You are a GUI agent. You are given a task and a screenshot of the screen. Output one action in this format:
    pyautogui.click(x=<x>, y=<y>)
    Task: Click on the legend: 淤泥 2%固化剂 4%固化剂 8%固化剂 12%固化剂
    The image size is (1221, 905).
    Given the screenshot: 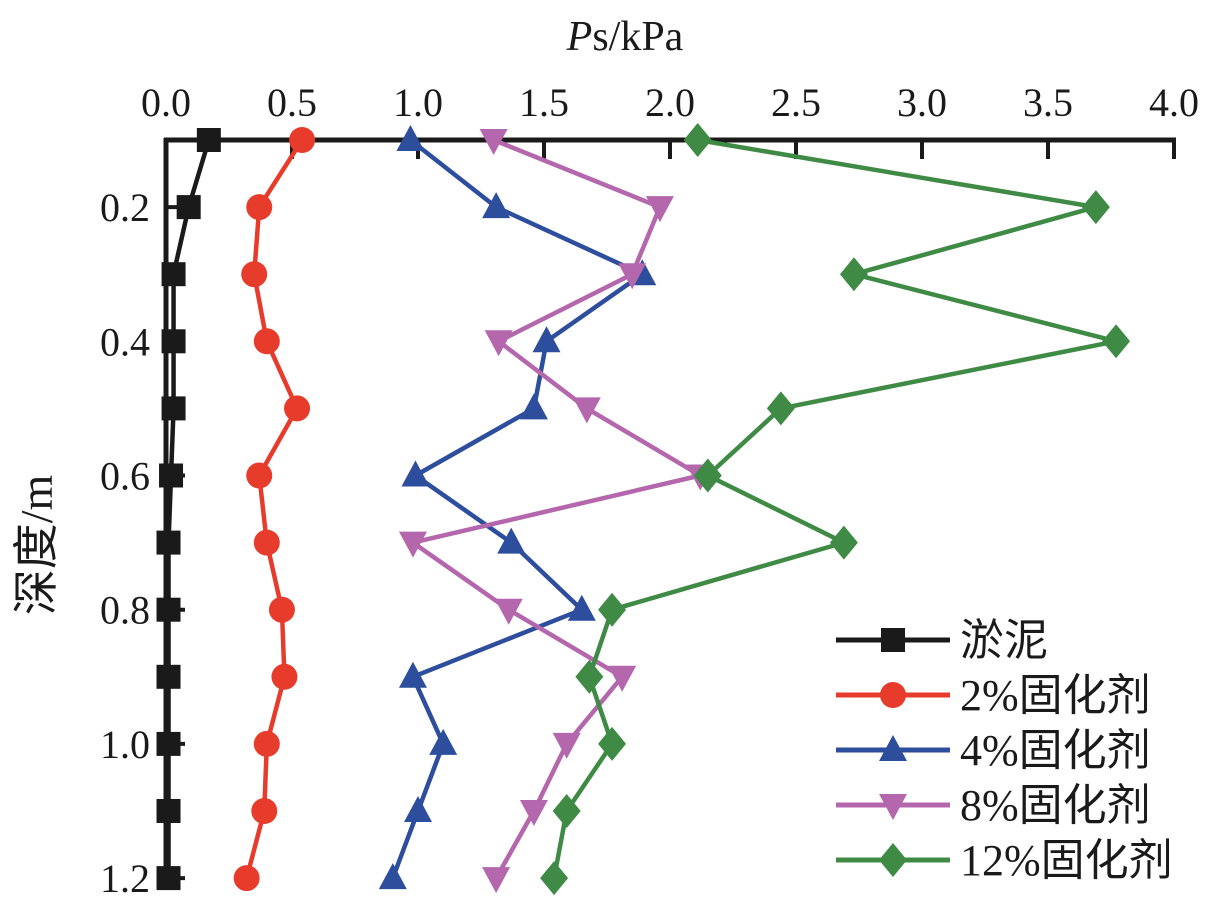 What is the action you would take?
    pyautogui.click(x=1004, y=750)
    